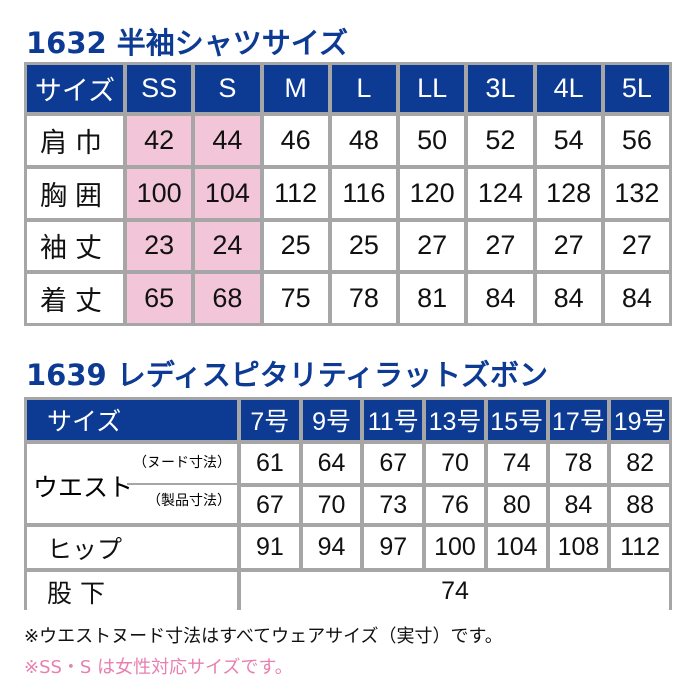 This screenshot has height=700, width=700. Describe the element at coordinates (331, 420) in the screenshot. I see `size-header: 9号` at that location.